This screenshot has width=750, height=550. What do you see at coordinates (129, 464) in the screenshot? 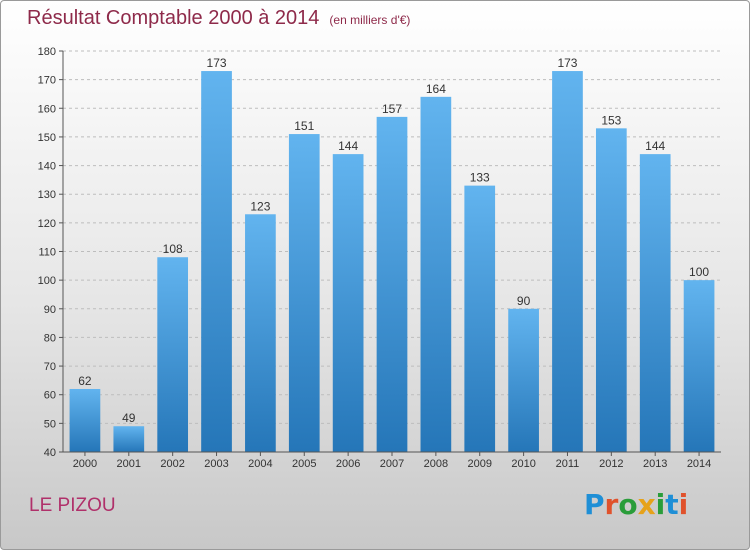
I see `x-tick-label: 2001` at bounding box center [129, 464].